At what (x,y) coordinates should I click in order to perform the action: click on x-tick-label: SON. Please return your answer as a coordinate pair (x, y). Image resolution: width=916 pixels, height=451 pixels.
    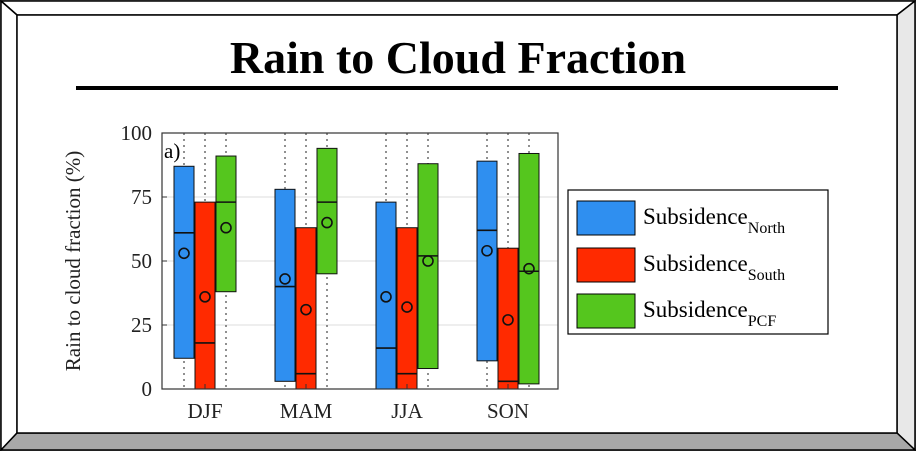
    Looking at the image, I should click on (508, 411).